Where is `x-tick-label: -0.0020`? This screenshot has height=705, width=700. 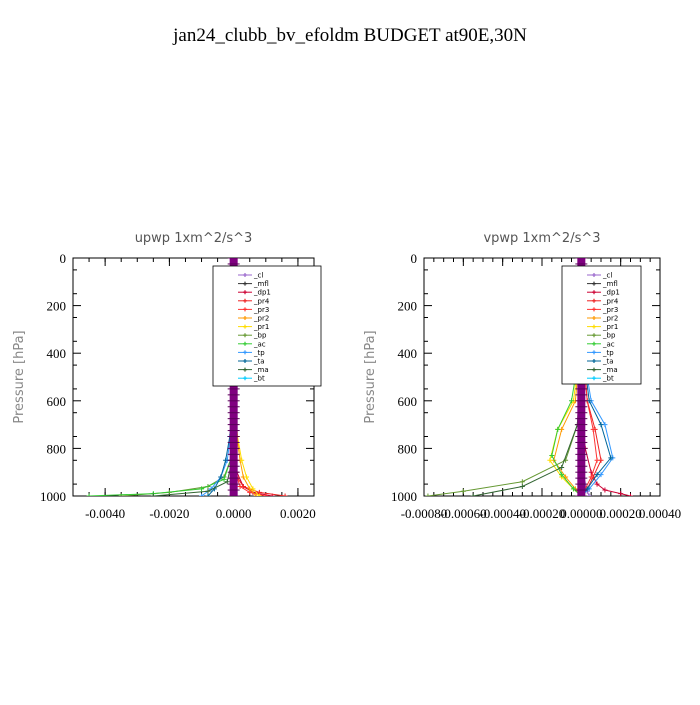
x-tick-label: -0.0020 is located at coordinates (169, 513).